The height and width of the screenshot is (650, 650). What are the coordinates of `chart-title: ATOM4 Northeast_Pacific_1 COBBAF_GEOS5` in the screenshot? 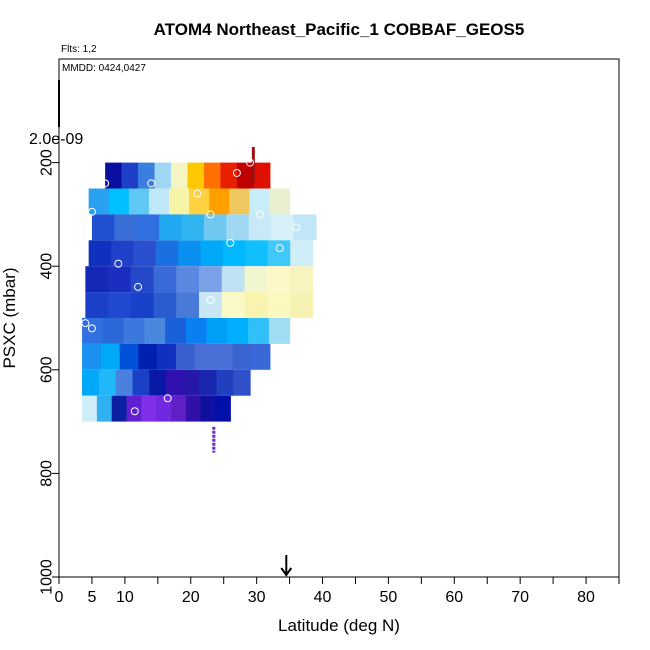 It's located at (339, 29).